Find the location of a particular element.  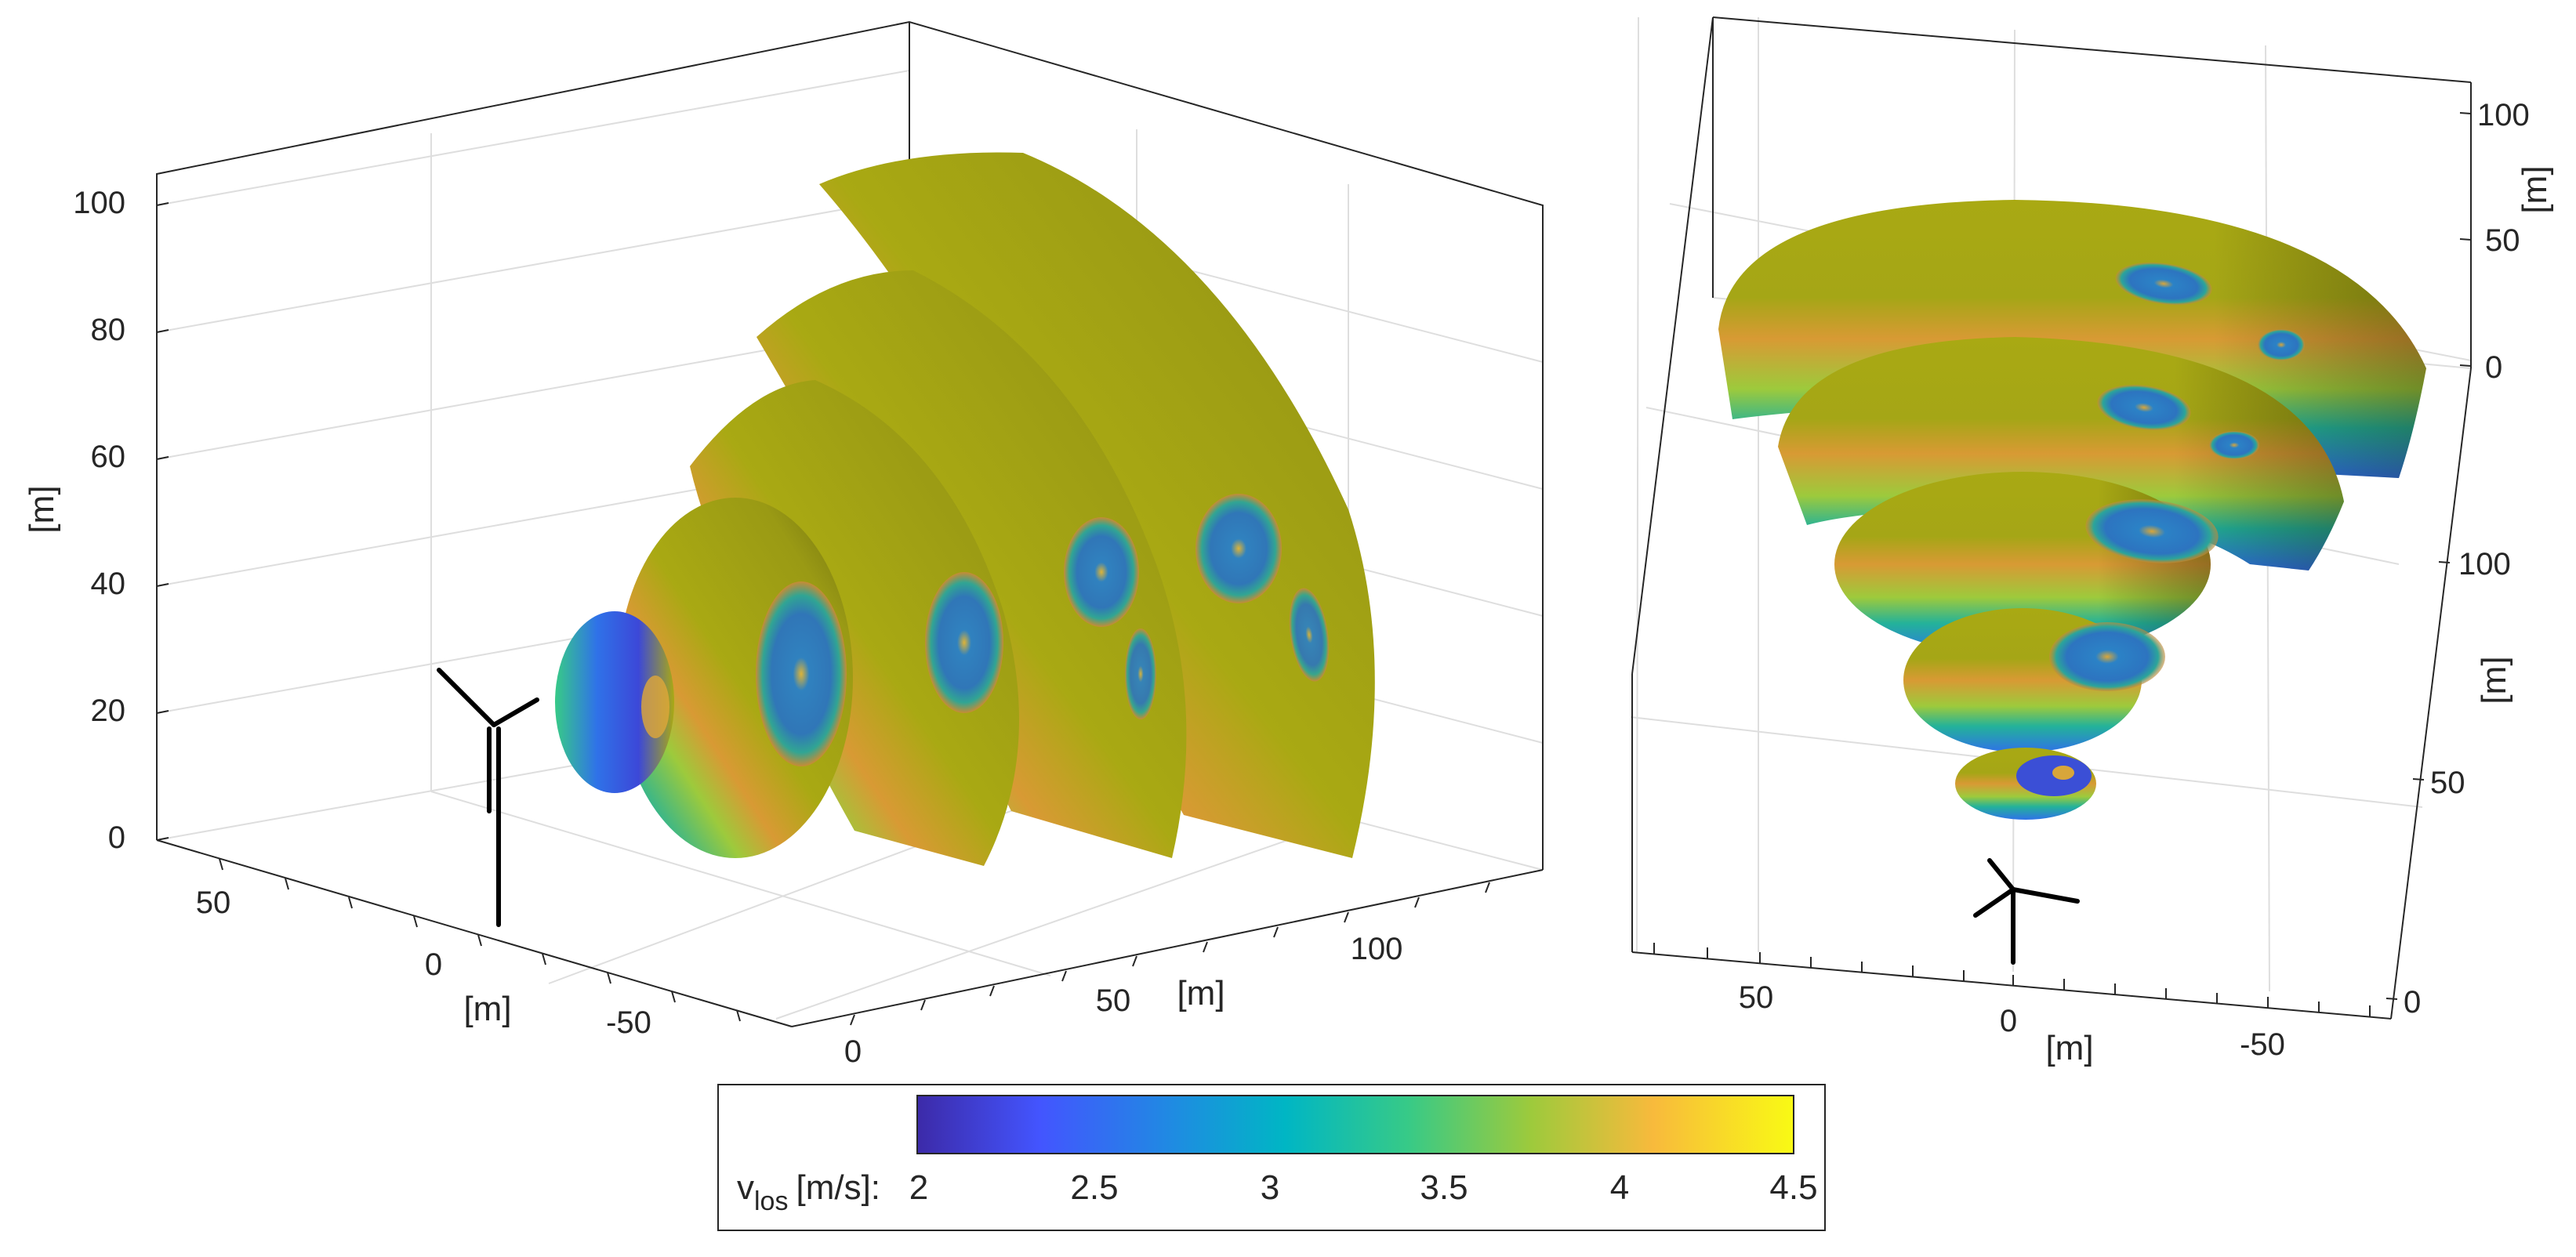

left-z-tick-1: 20 is located at coordinates (109, 711).